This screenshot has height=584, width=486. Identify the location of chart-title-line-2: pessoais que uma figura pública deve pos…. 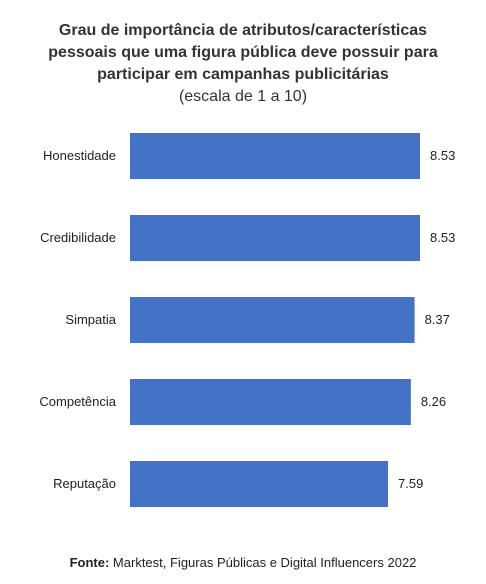
(243, 52).